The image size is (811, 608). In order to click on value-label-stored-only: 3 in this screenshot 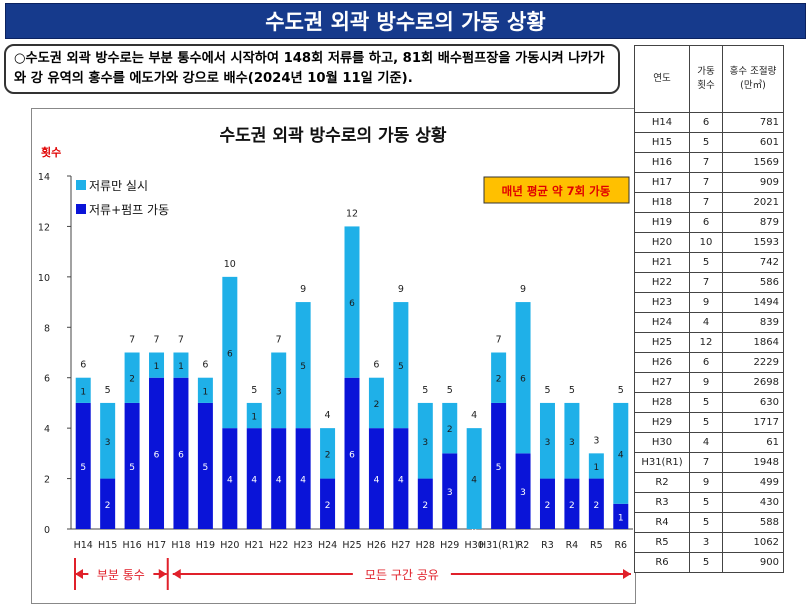, I will do `click(108, 443)`.